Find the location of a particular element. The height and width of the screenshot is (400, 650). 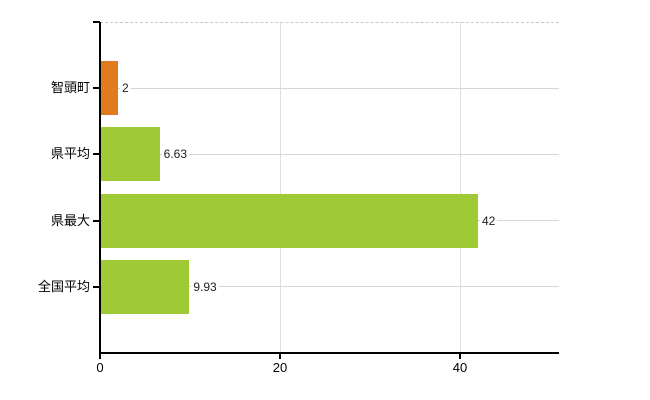

x-tick-label: 0 is located at coordinates (100, 367).